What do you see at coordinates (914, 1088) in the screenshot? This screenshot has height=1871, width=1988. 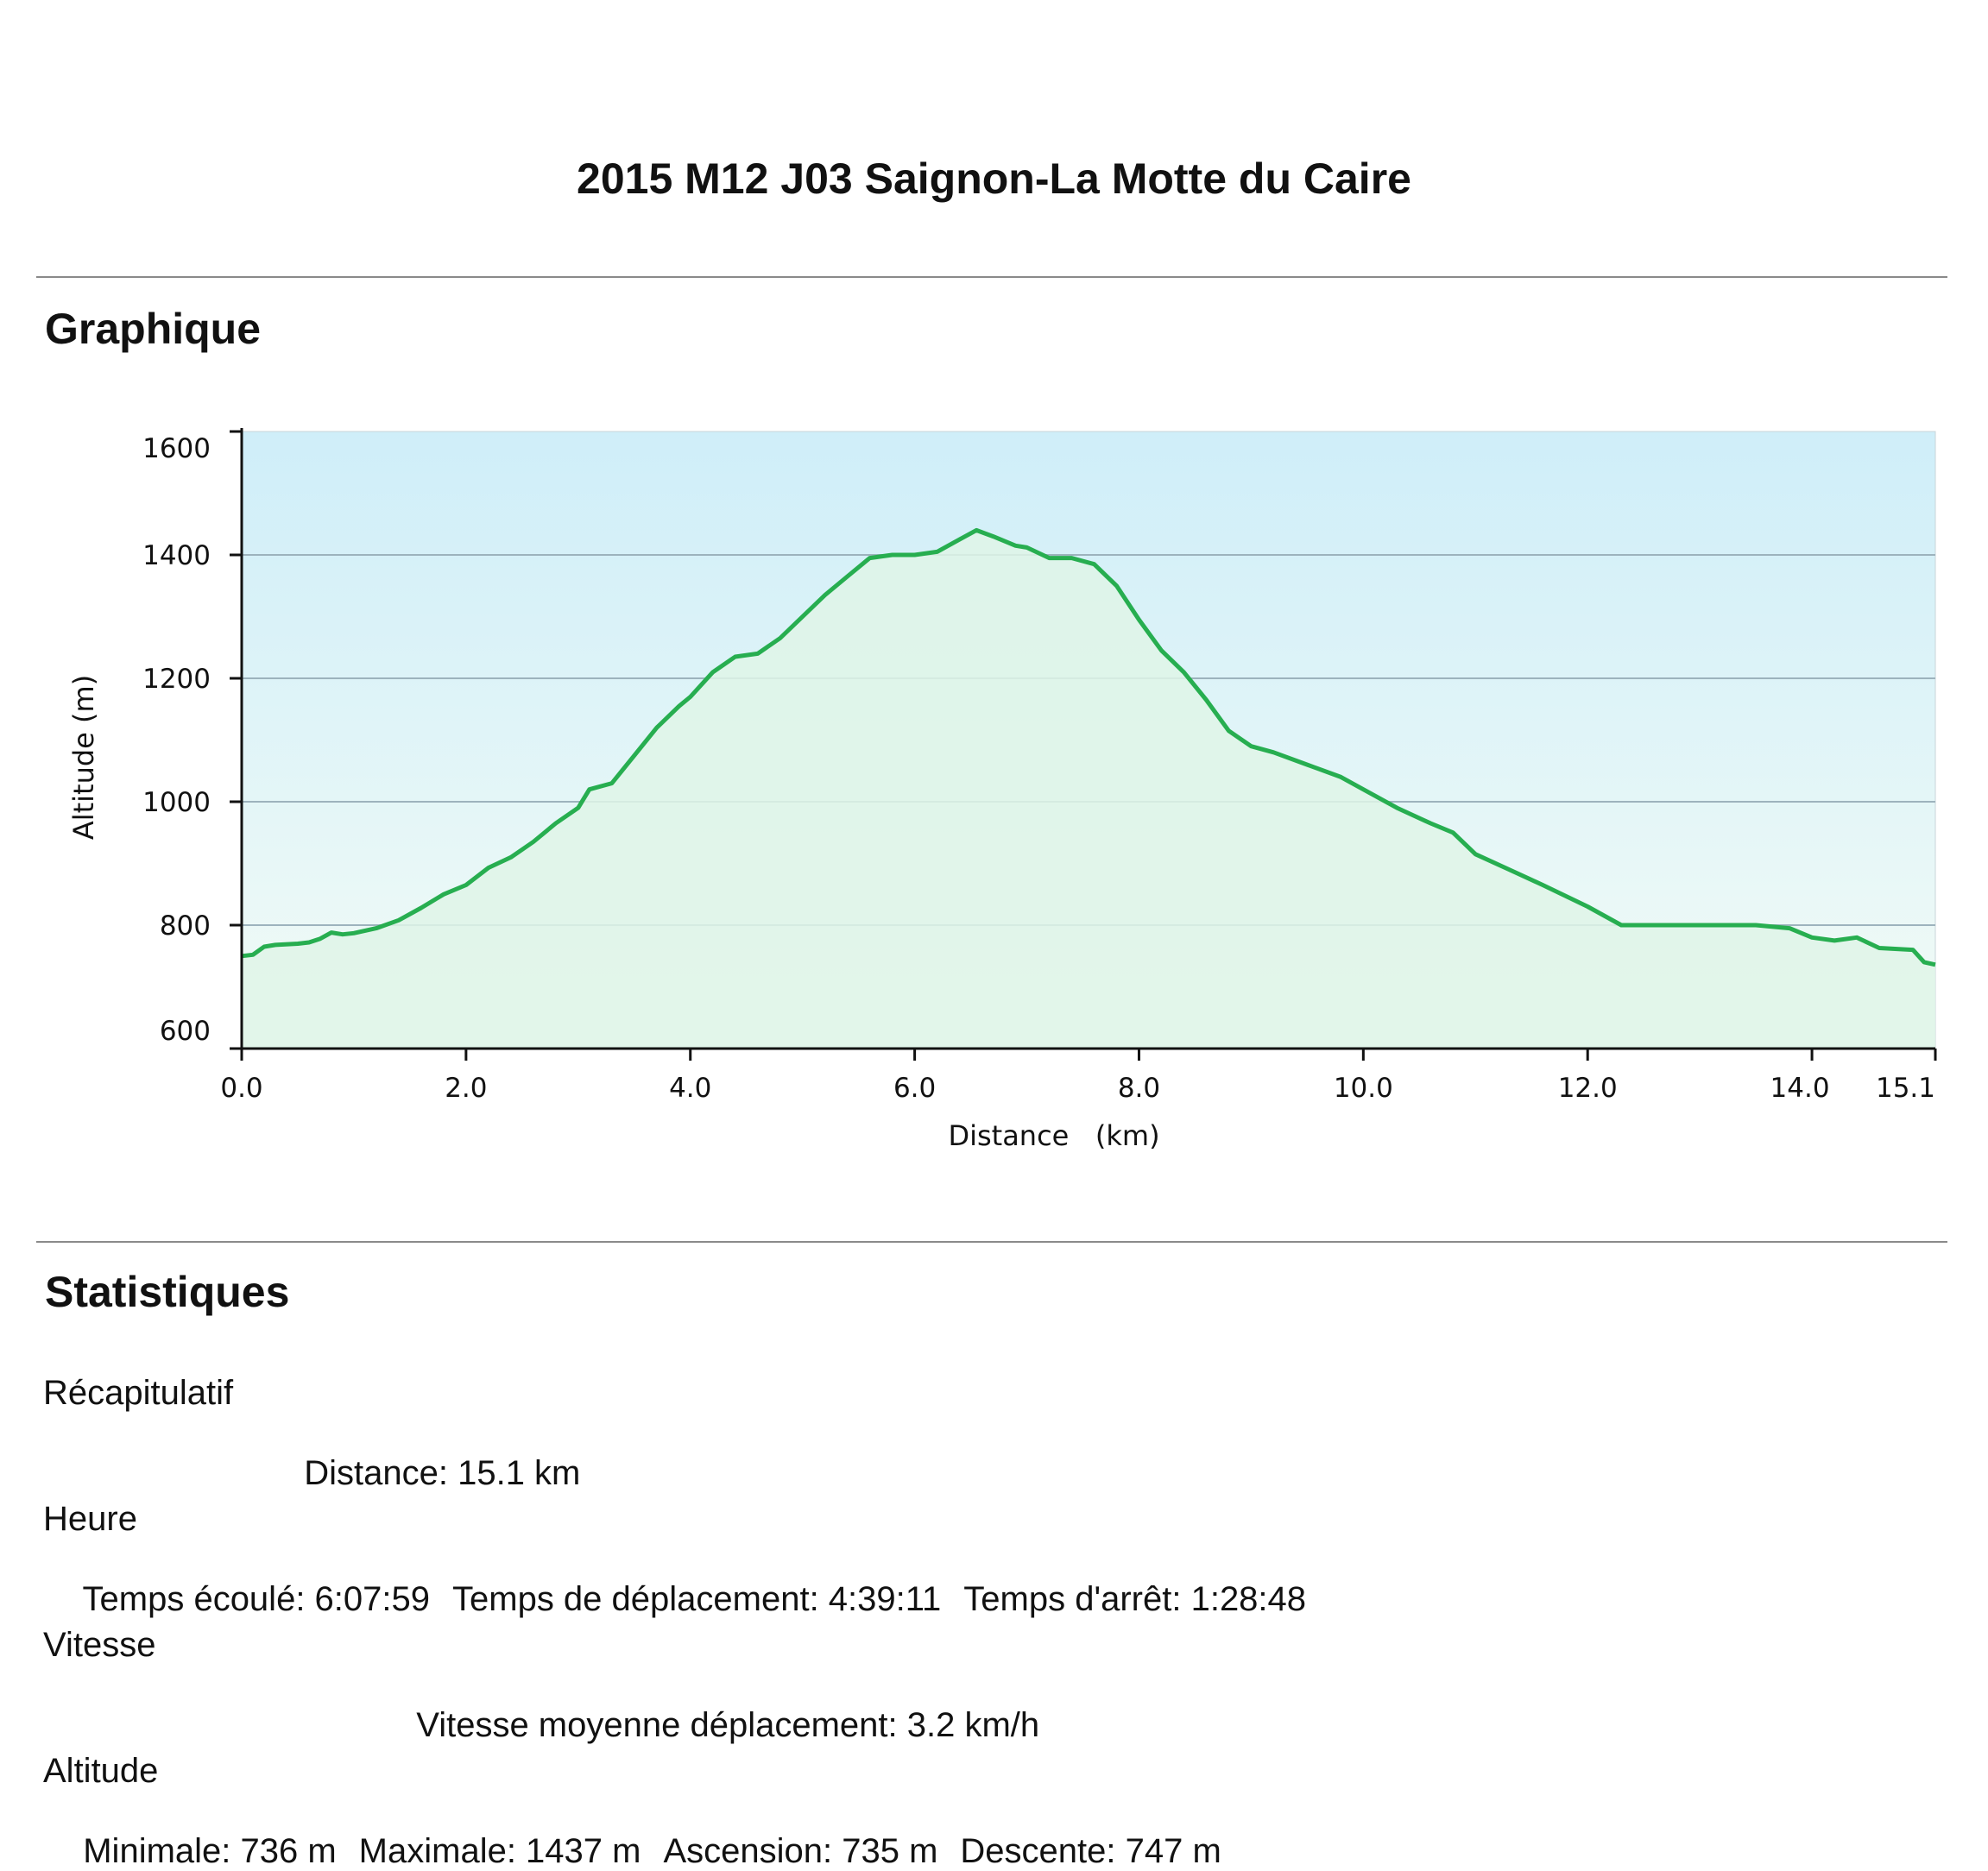 I see `x-tick-label: 6.0` at bounding box center [914, 1088].